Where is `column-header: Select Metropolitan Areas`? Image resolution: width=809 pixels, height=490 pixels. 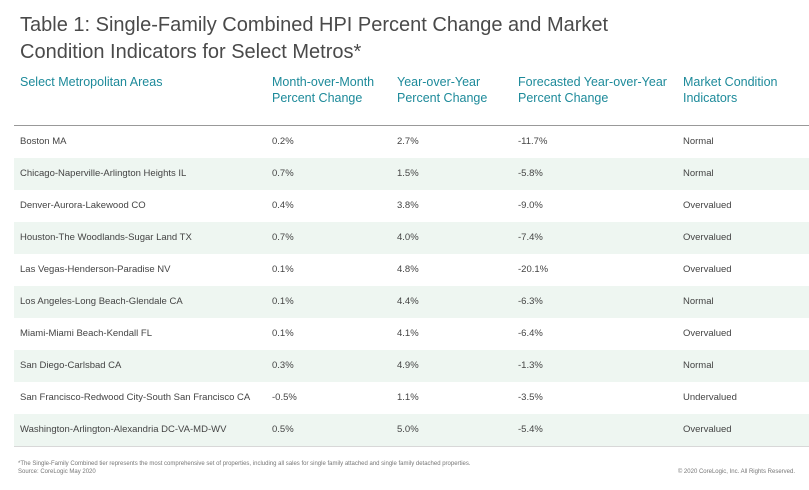
column-header: Select Metropolitan Areas is located at coordinates (91, 82).